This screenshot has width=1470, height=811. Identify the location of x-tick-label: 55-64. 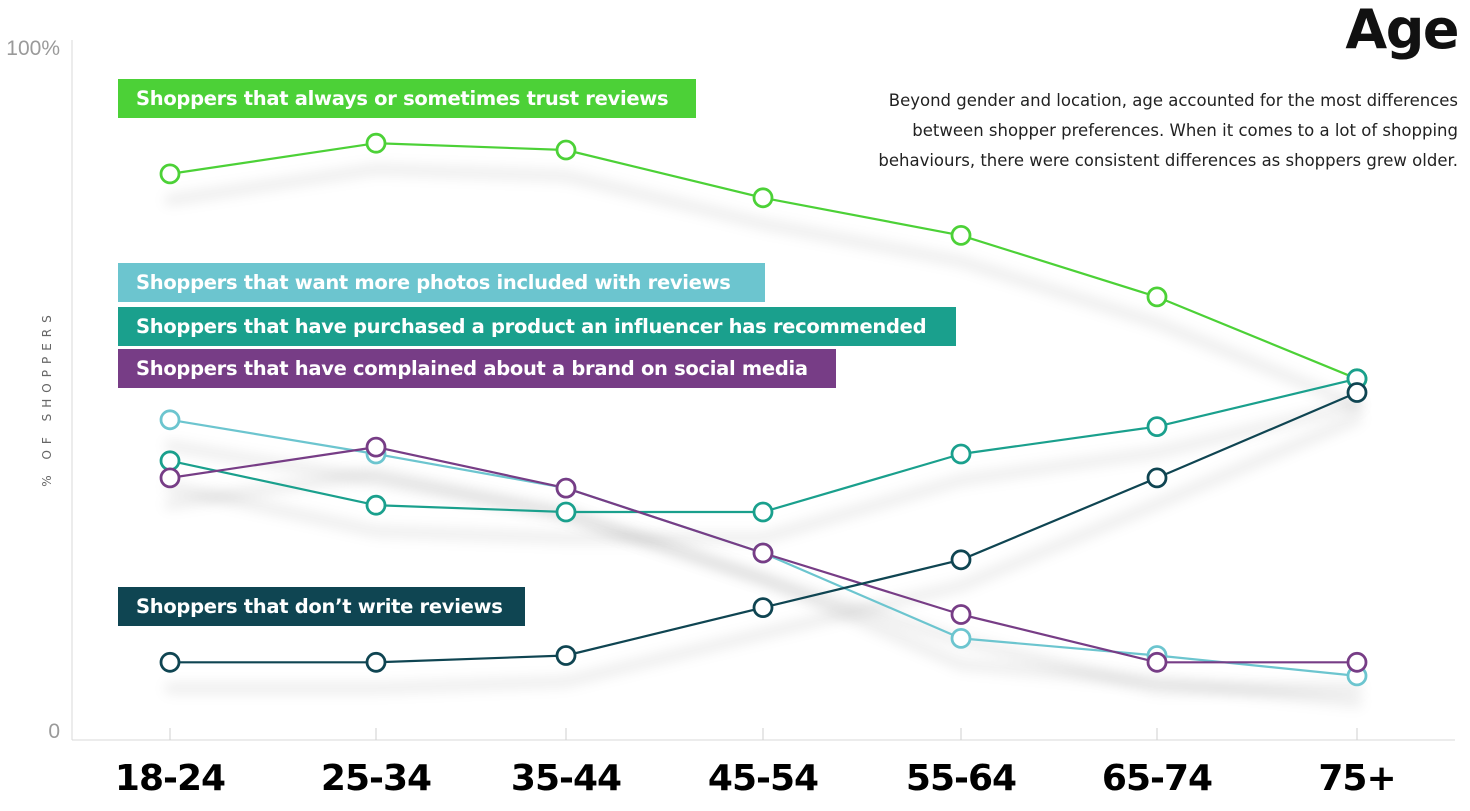
(961, 778).